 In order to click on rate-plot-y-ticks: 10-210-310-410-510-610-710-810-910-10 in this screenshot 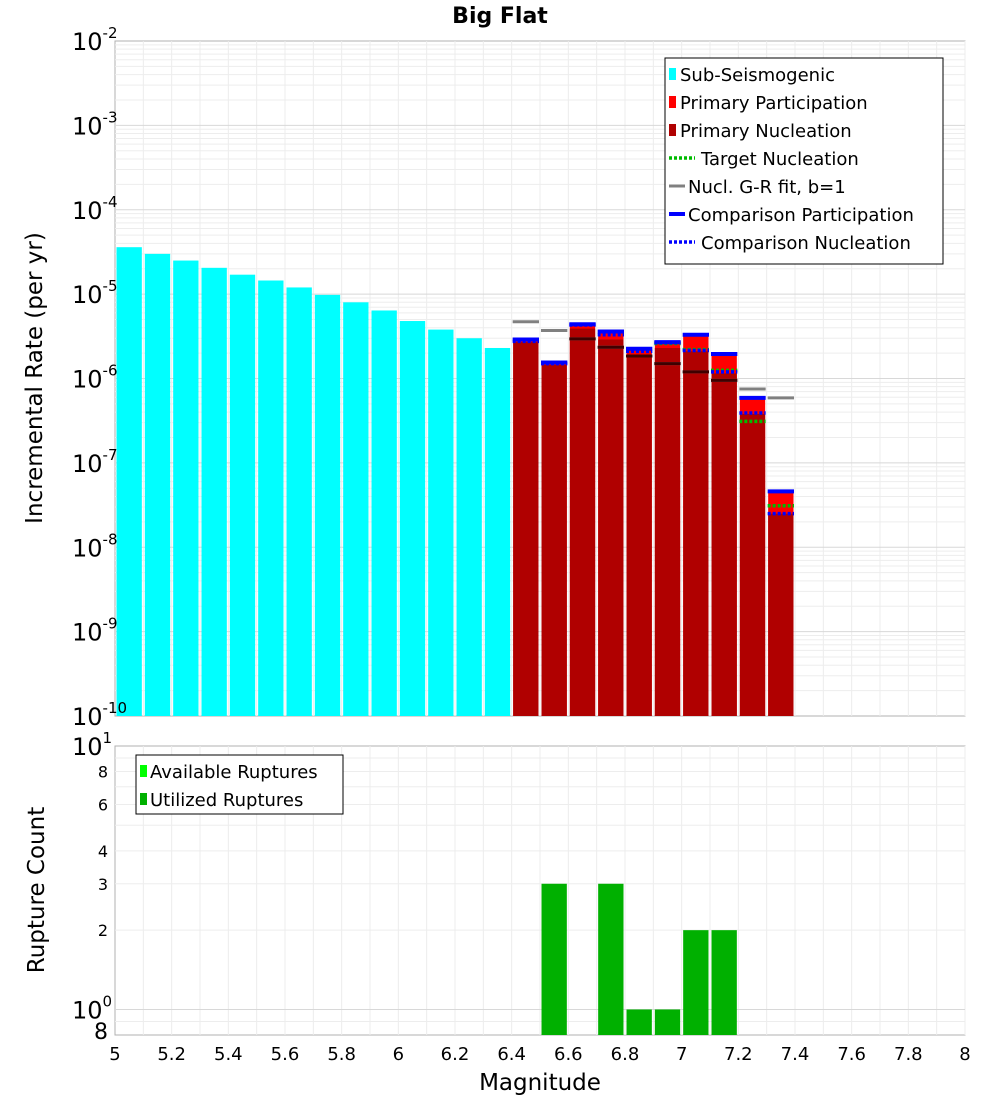, I will do `click(99, 377)`.